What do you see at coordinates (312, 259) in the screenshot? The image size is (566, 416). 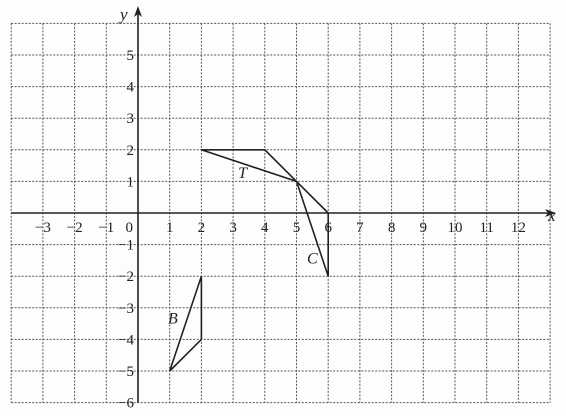 I see `shape-label-c: C` at bounding box center [312, 259].